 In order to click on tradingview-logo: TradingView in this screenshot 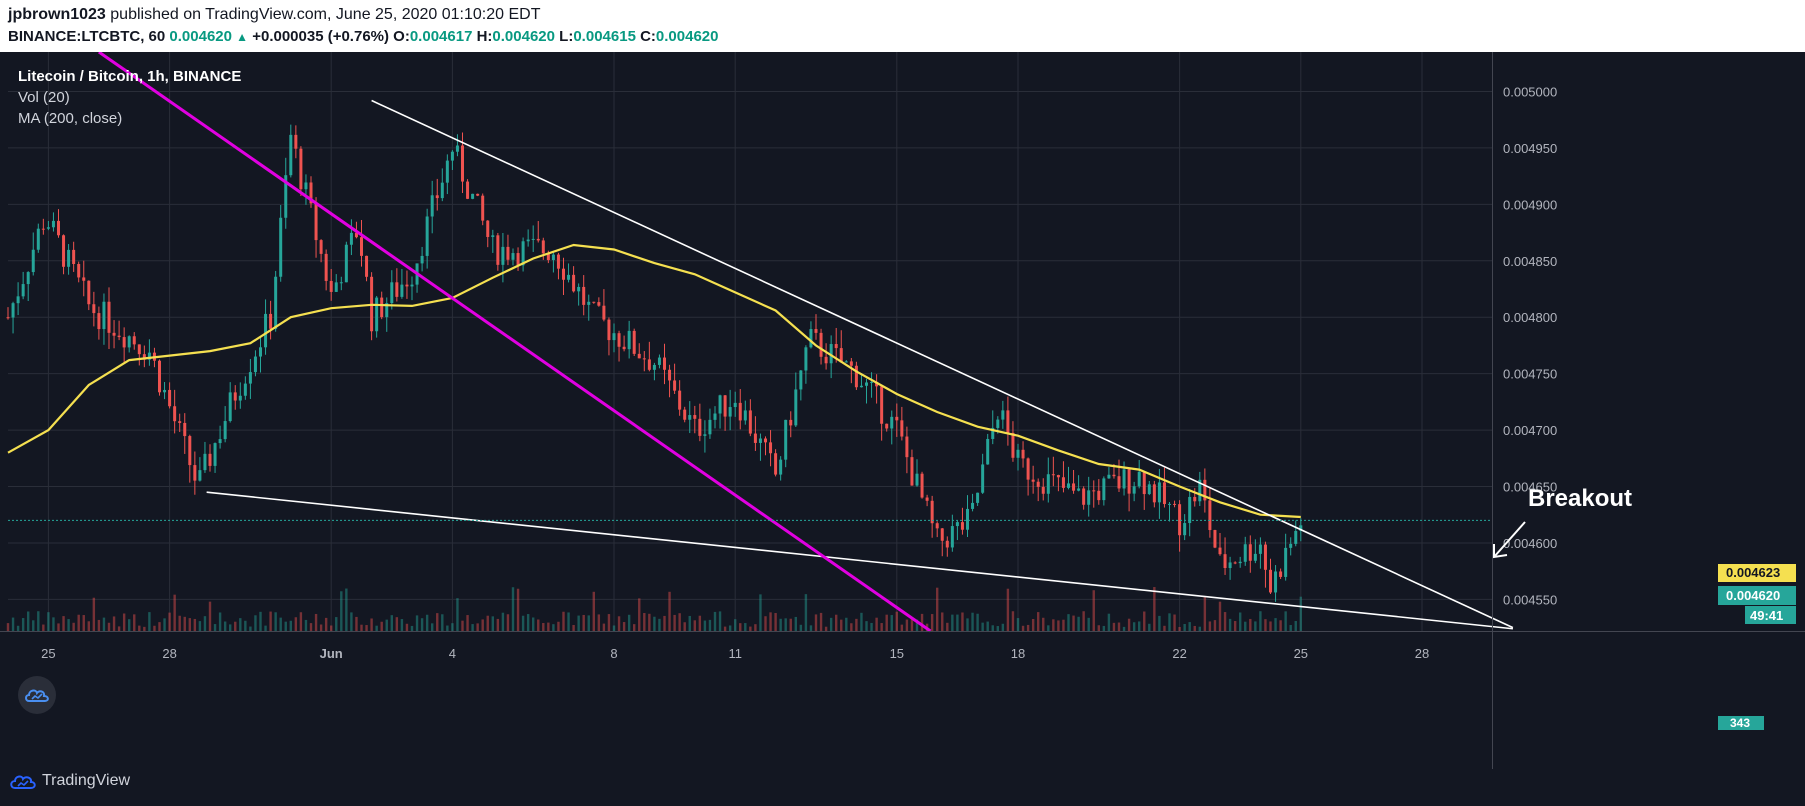, I will do `click(70, 781)`.